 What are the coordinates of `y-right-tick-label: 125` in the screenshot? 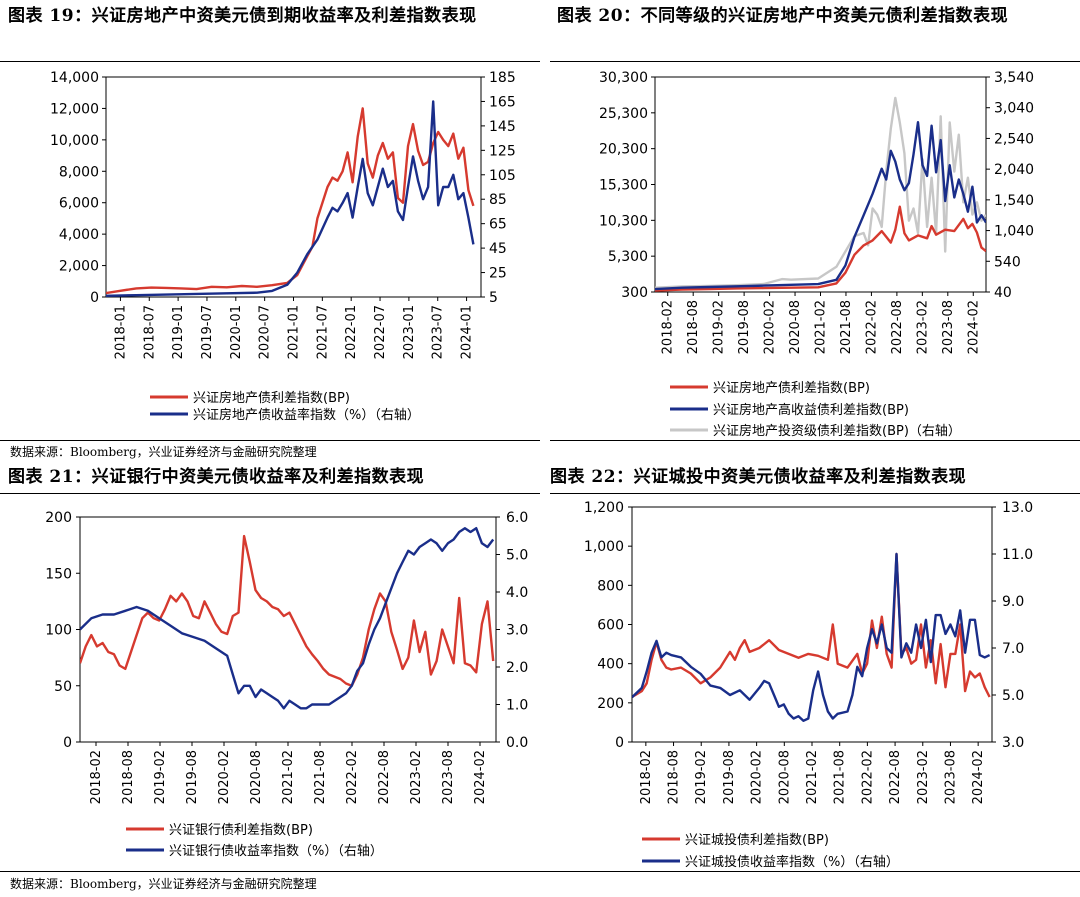 It's located at (502, 151).